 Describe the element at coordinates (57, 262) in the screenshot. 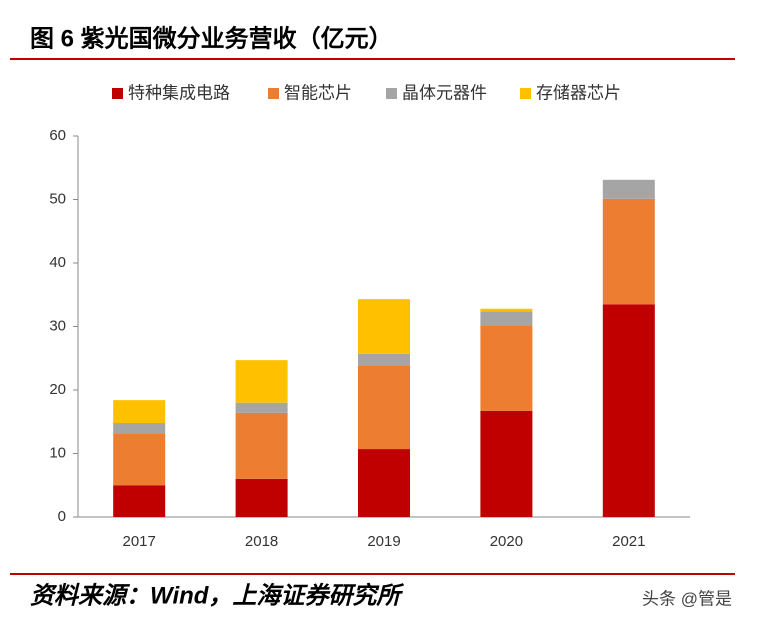

I see `y-tick-label: 40` at that location.